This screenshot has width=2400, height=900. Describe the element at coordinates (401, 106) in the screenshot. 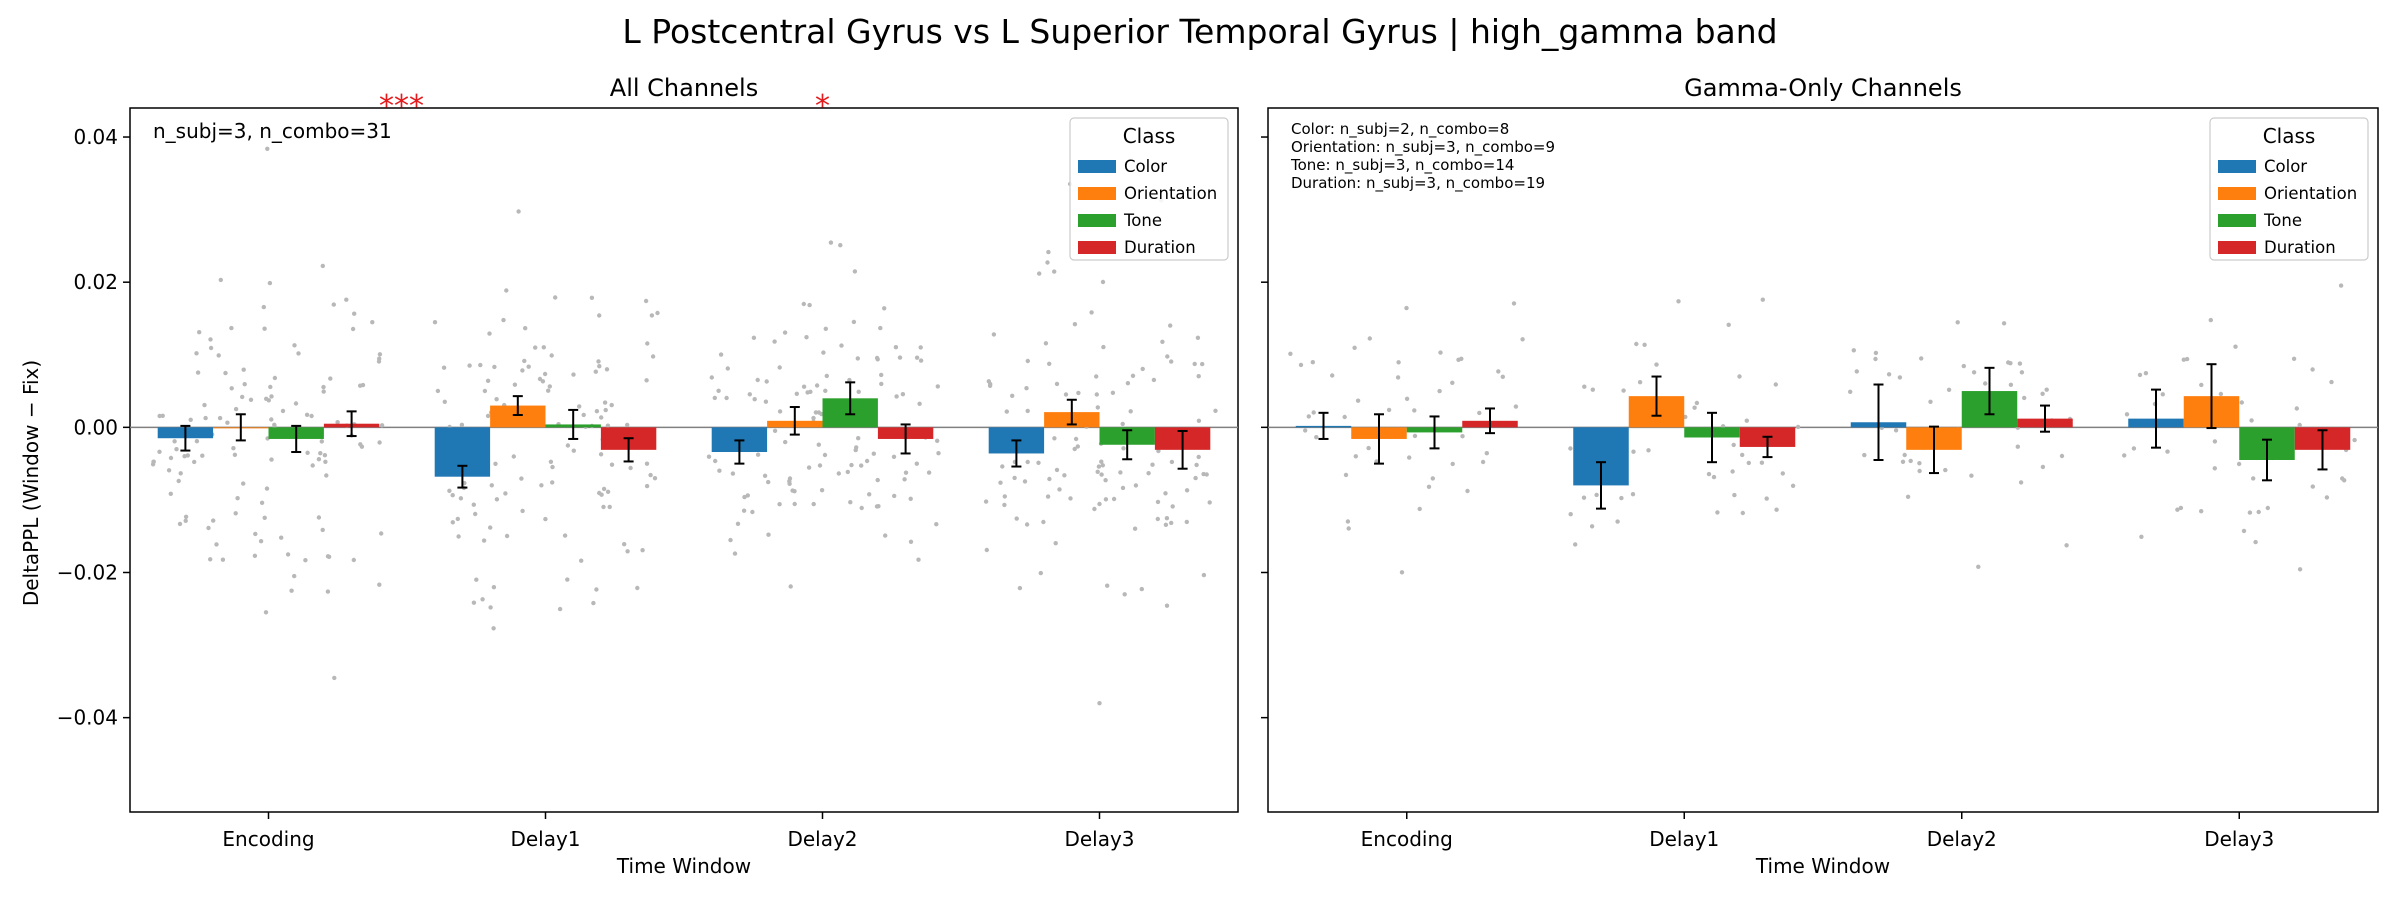

I see `significance-marker: ***` at that location.